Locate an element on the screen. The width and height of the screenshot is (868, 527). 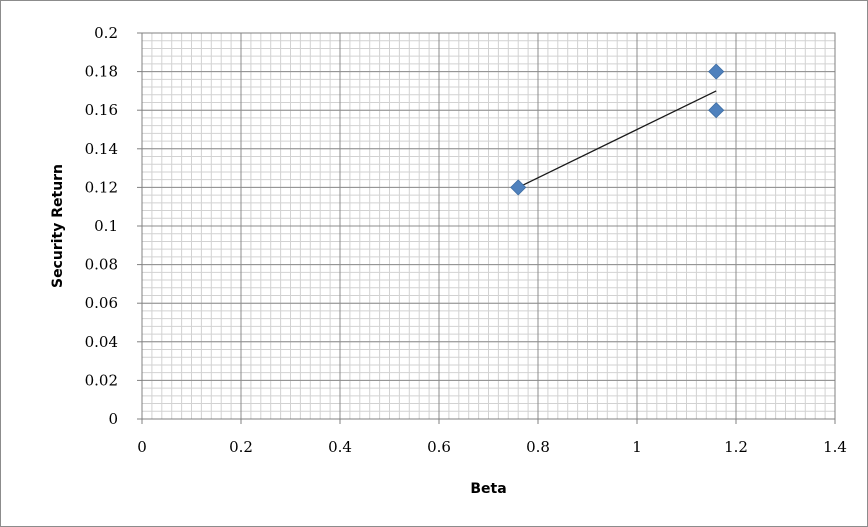
y-tick-label: 0.2 is located at coordinates (106, 33).